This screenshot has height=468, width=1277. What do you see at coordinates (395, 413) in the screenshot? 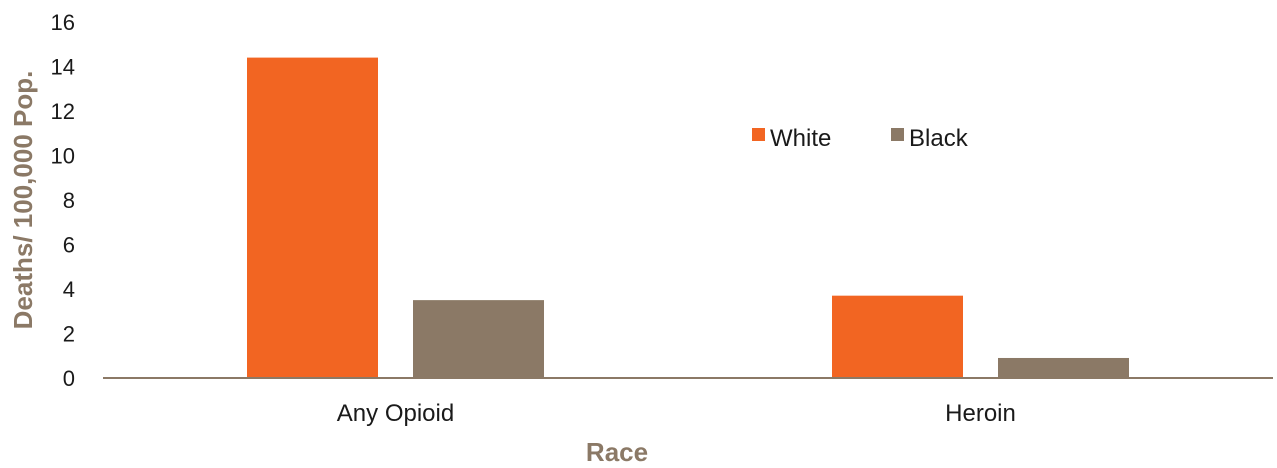
I see `x-category-label: Any Opioid` at bounding box center [395, 413].